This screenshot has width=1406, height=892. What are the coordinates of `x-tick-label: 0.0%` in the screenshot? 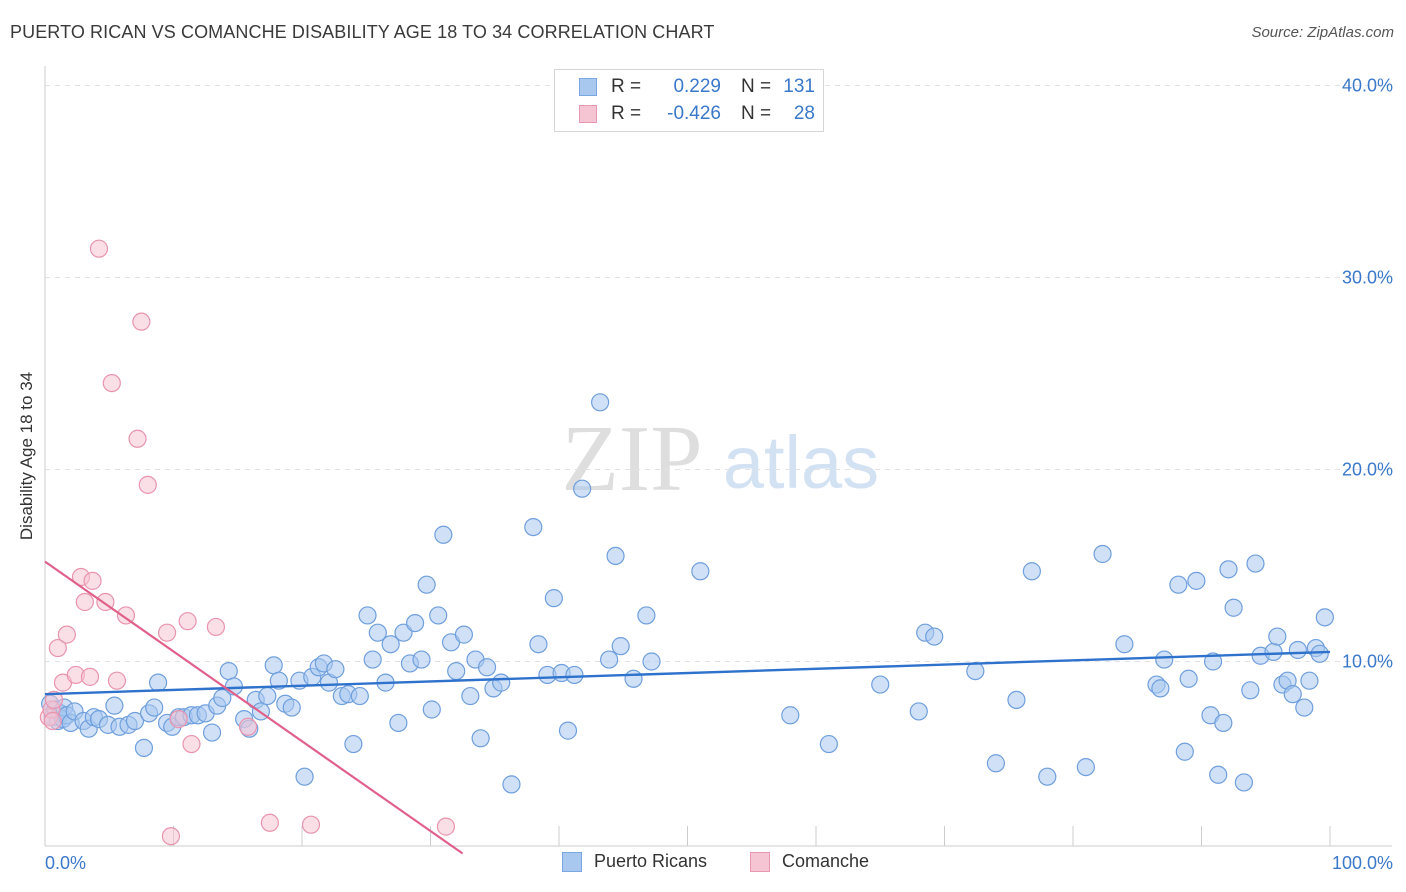 It's located at (65, 863).